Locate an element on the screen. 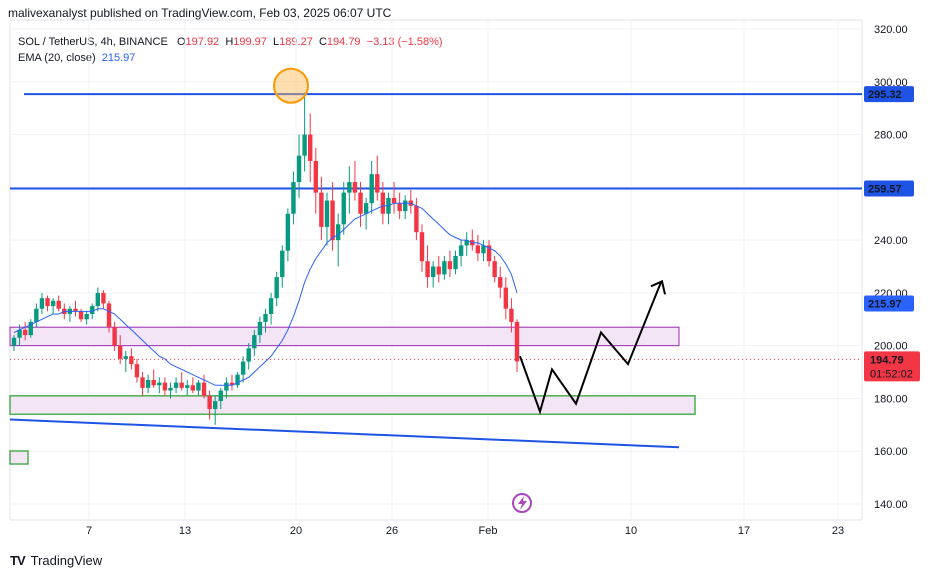  ema-tag: 215.97 is located at coordinates (885, 305).